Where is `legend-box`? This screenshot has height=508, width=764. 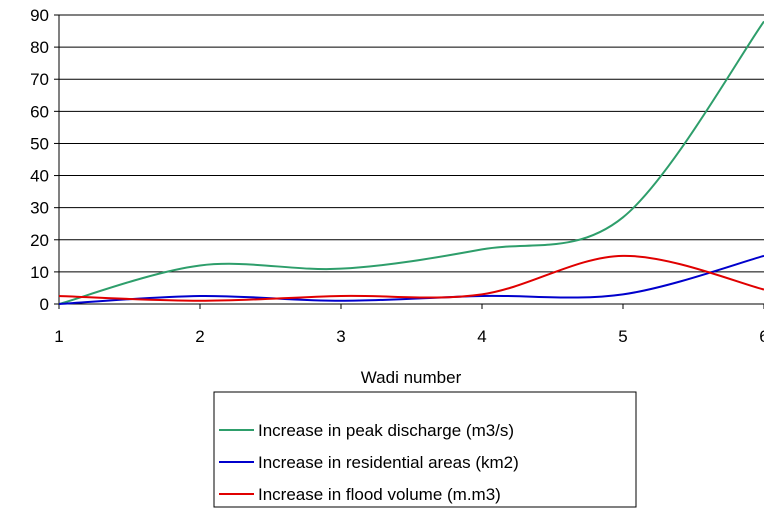
legend-box is located at coordinates (425, 449).